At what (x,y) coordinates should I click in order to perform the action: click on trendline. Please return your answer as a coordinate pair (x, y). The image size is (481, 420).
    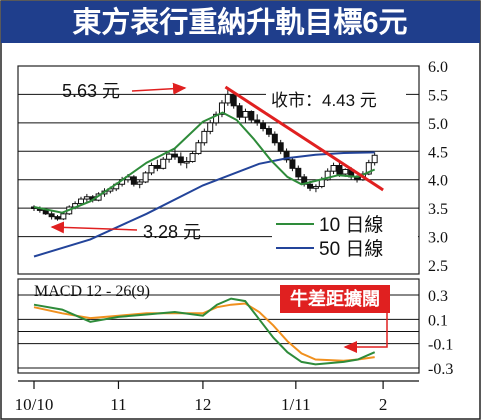
    Looking at the image, I should click on (304, 138).